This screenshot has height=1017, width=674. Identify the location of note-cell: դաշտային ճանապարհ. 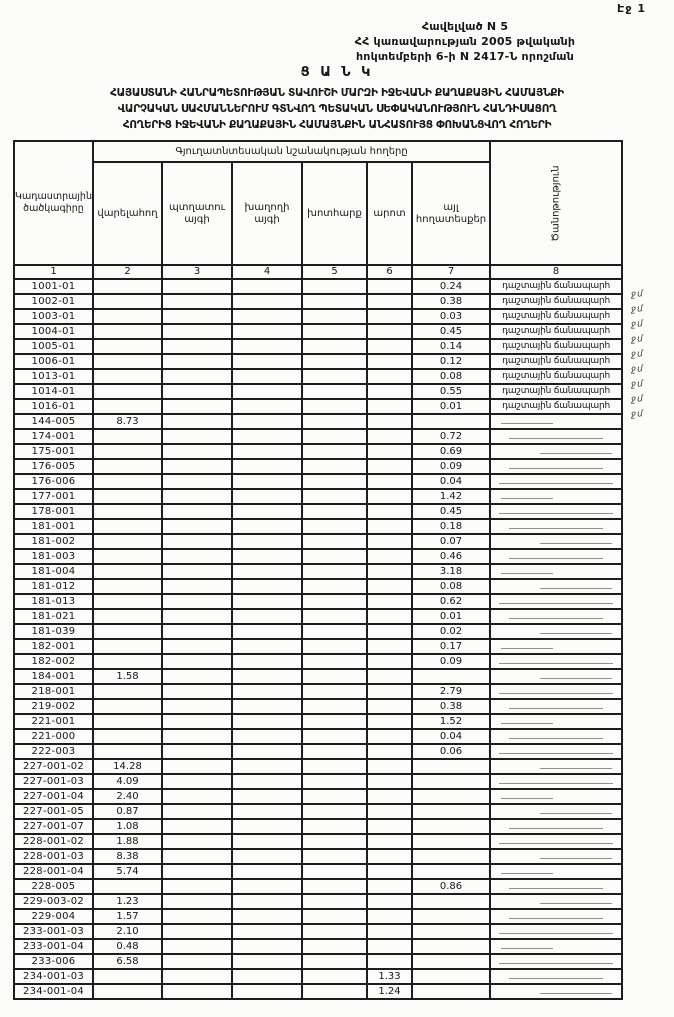
(556, 286).